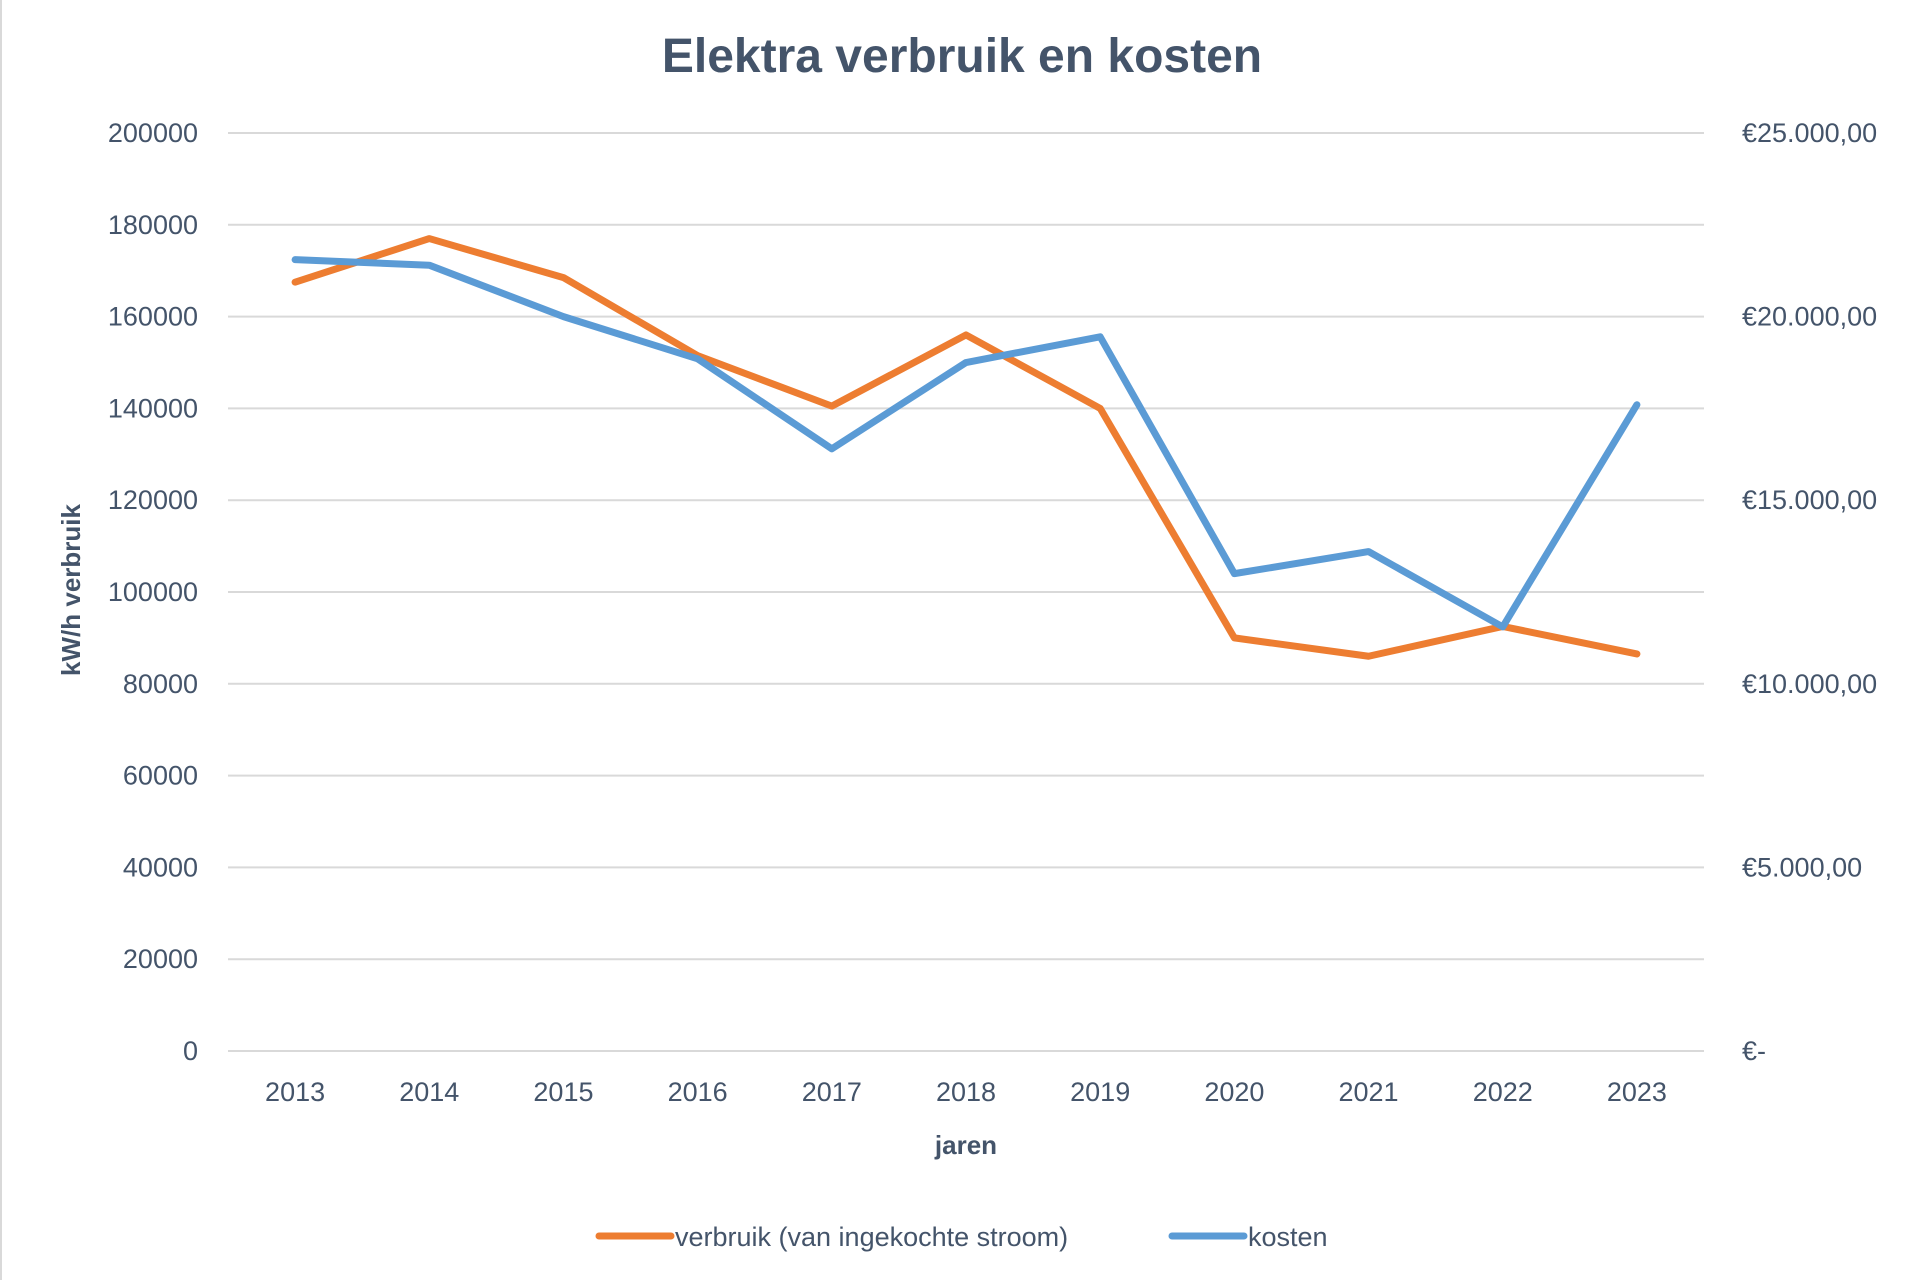 Image resolution: width=1920 pixels, height=1280 pixels. Describe the element at coordinates (153, 500) in the screenshot. I see `left-y-tick-label: 120000` at that location.